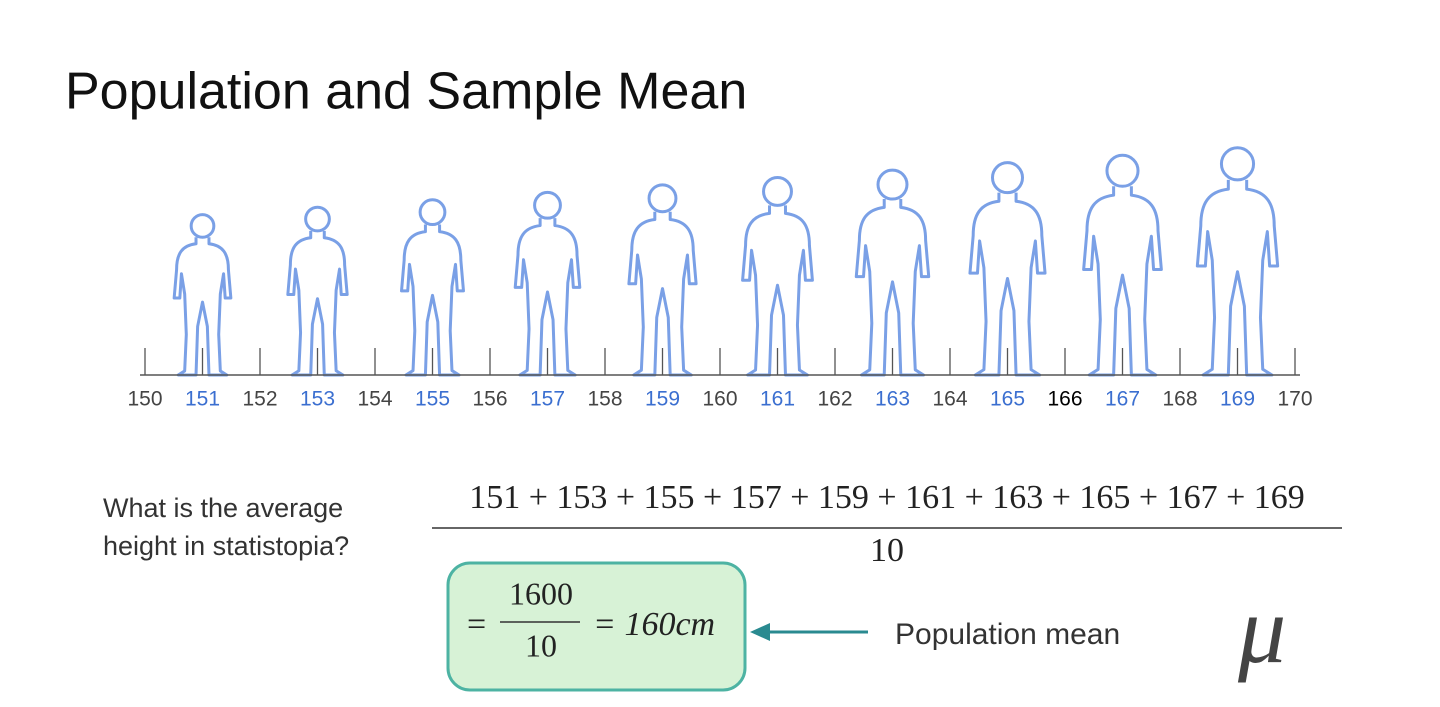 This screenshot has height=707, width=1440. I want to click on result-box, so click(596, 626).